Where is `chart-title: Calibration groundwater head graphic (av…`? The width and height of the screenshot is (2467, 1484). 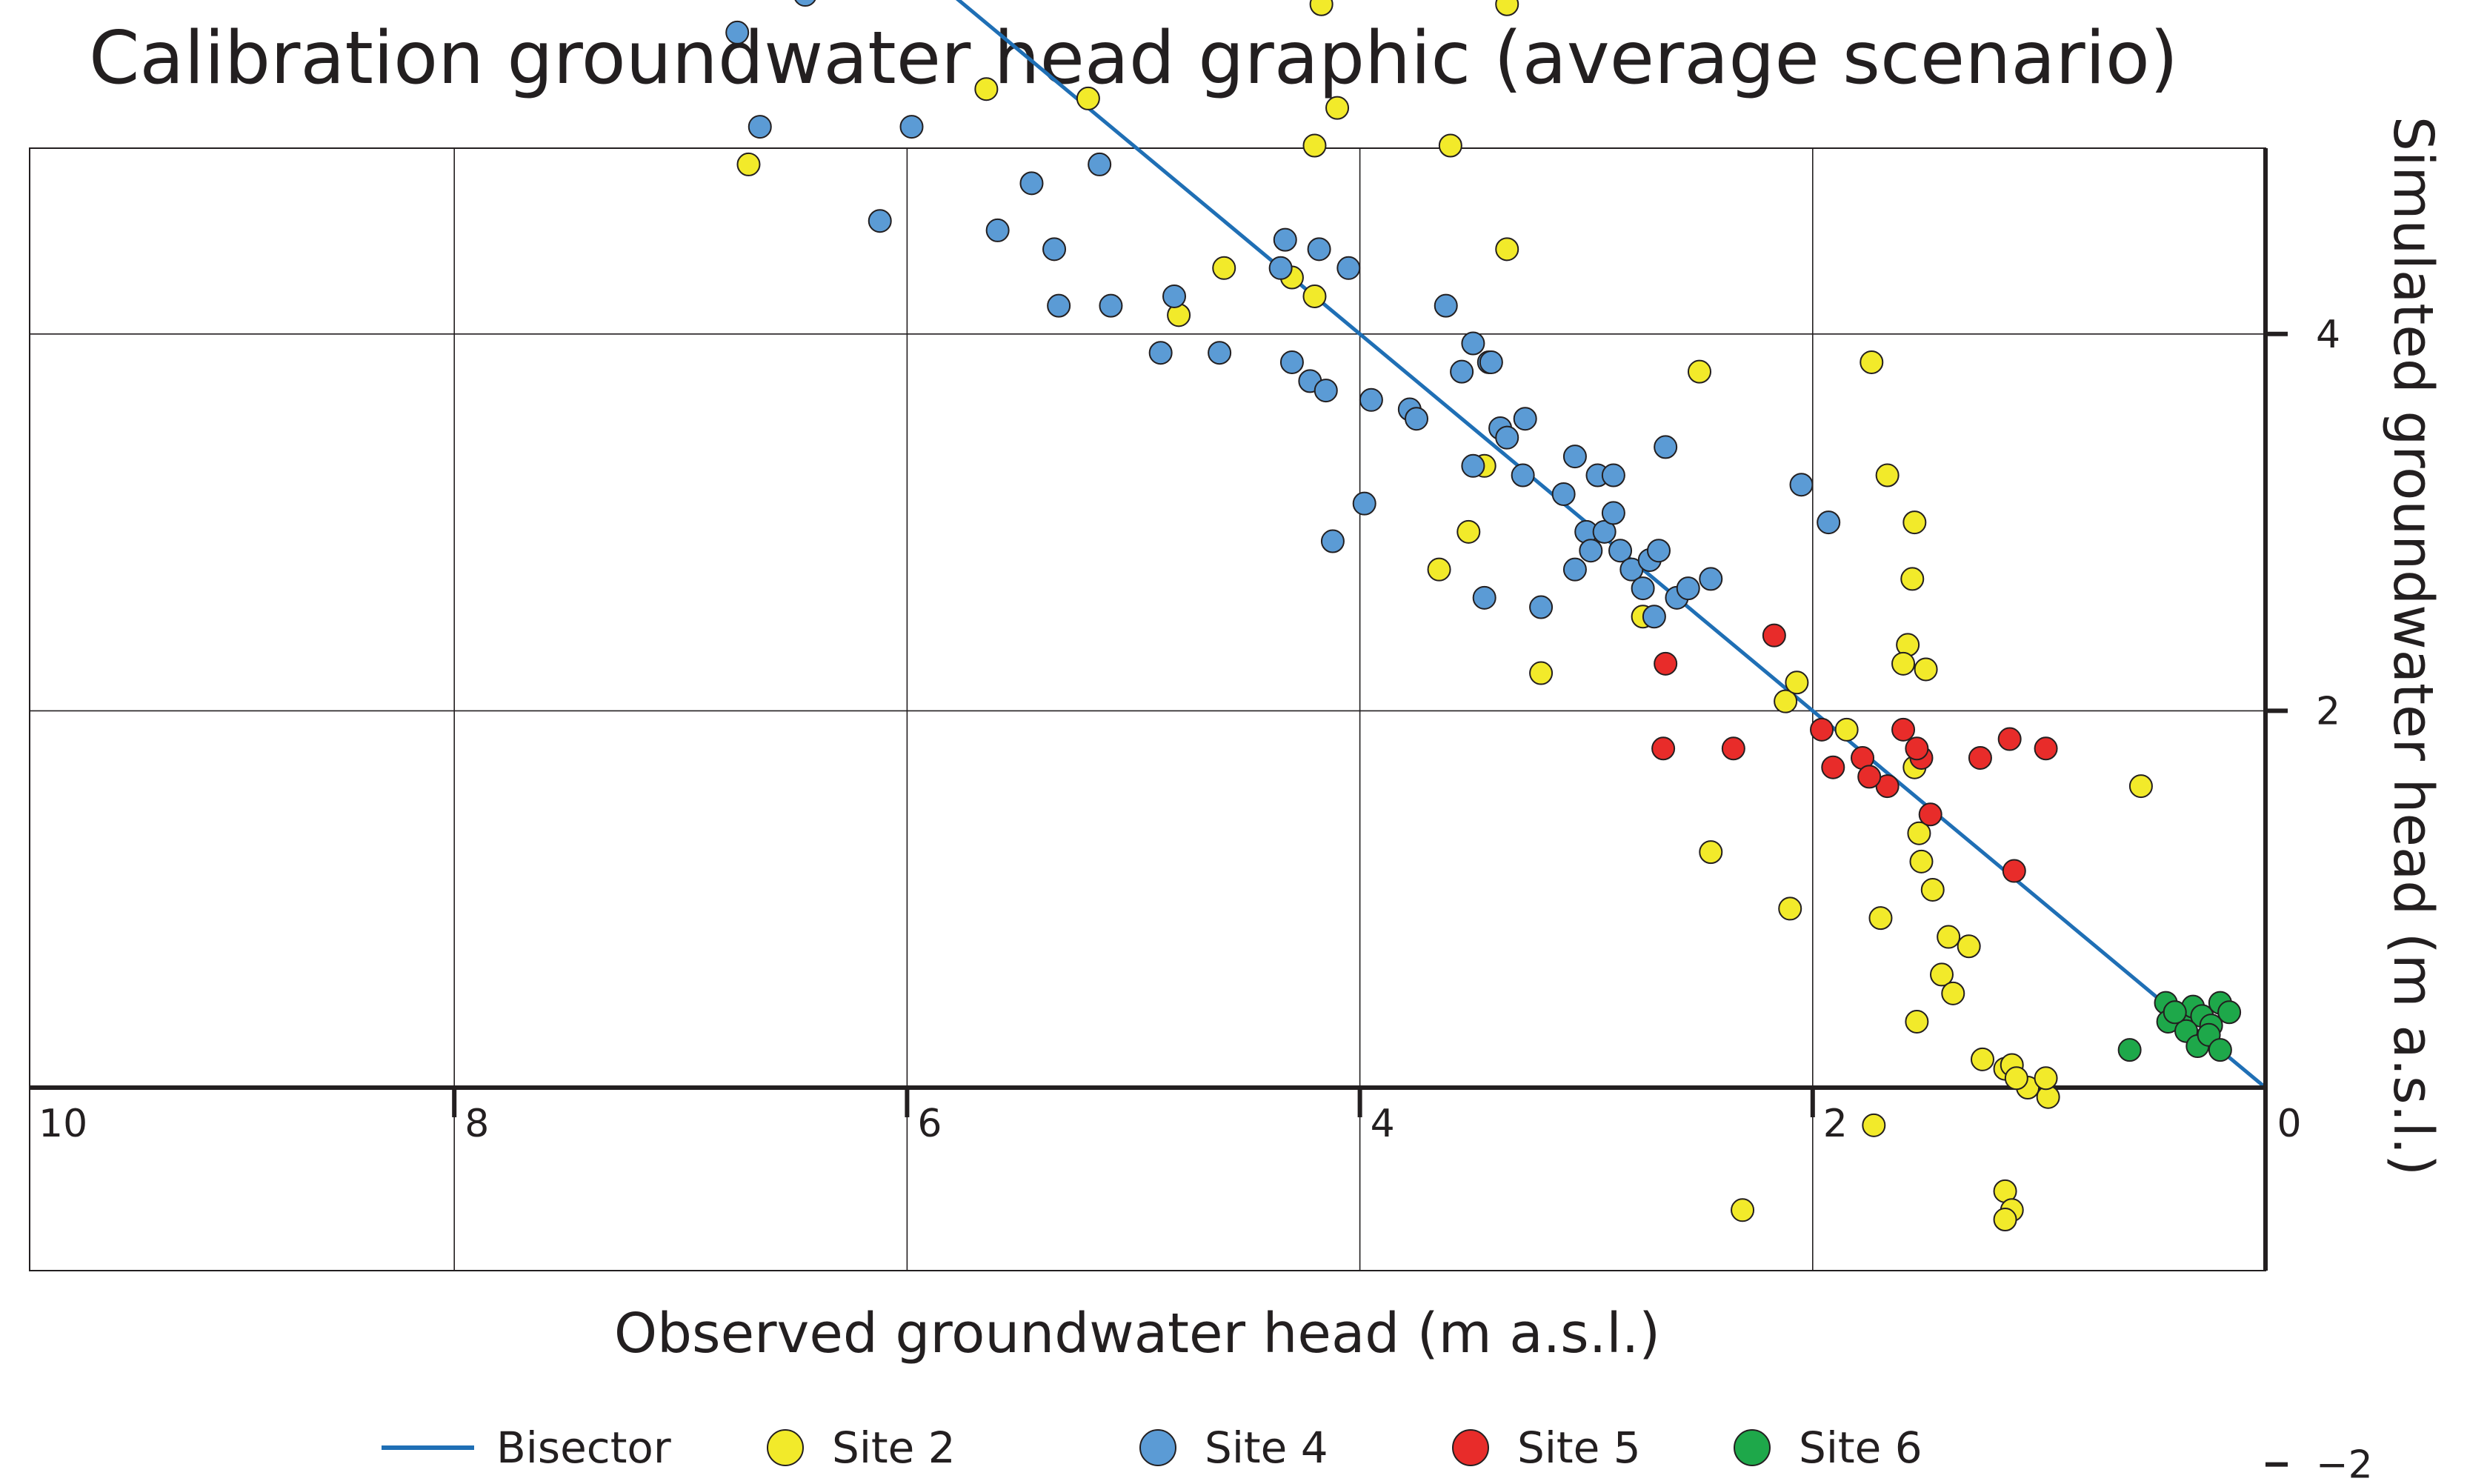
chart-title: Calibration groundwater head graphic (av… is located at coordinates (1133, 58).